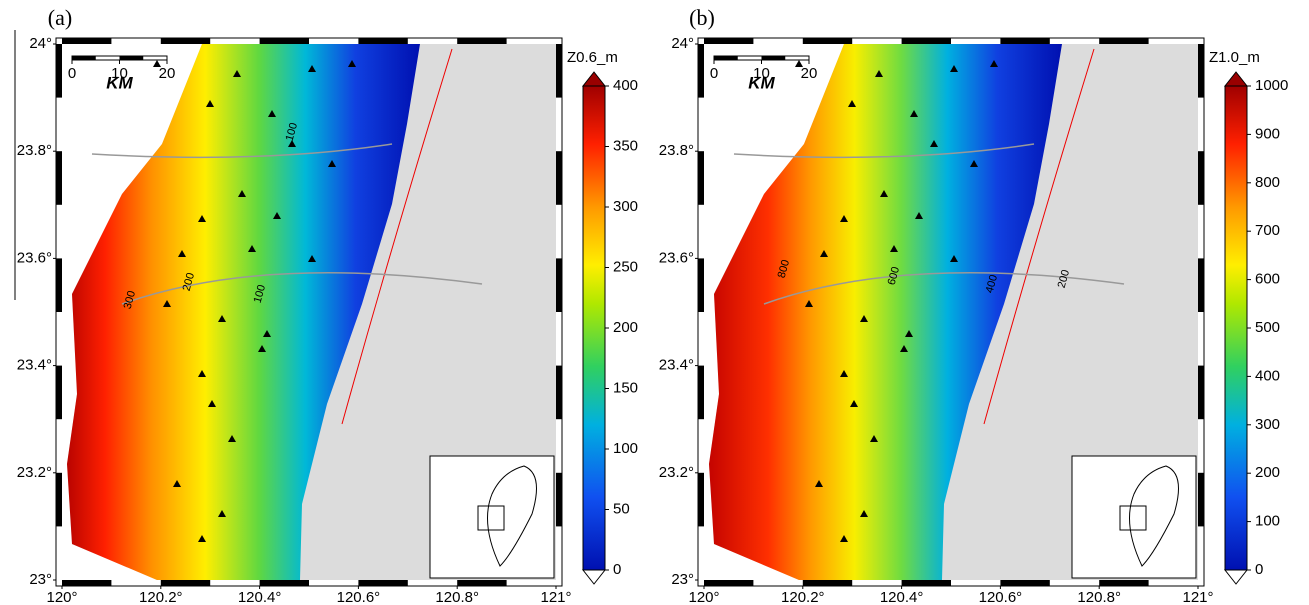 Image resolution: width=1309 pixels, height=605 pixels. I want to click on inset, so click(1134, 517).